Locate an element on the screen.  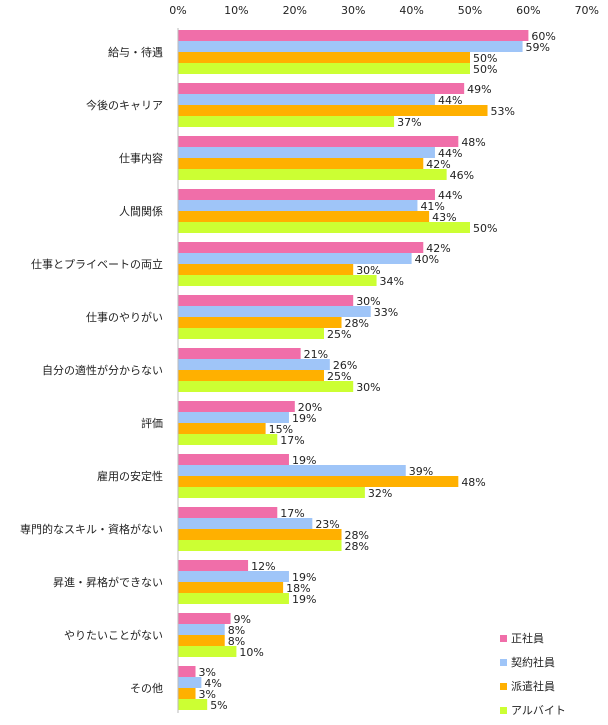
category-label: 仕事とプライベートの両立 is located at coordinates (97, 264).